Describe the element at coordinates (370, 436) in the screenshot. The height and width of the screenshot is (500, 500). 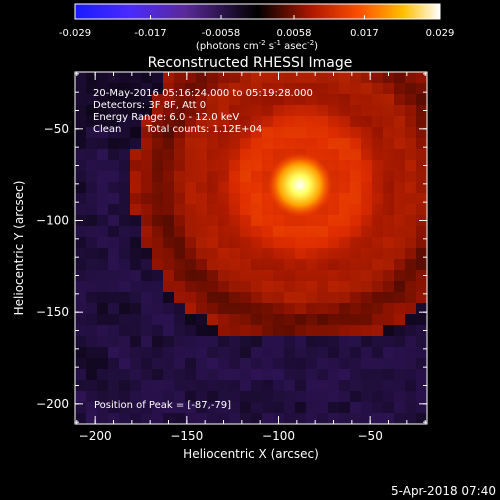
I see `x-tick-label: −50` at that location.